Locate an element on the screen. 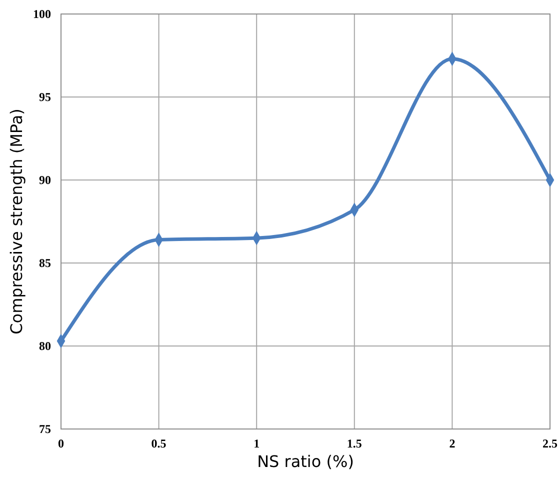 The image size is (560, 477). y-tick-label: 80 is located at coordinates (45, 345).